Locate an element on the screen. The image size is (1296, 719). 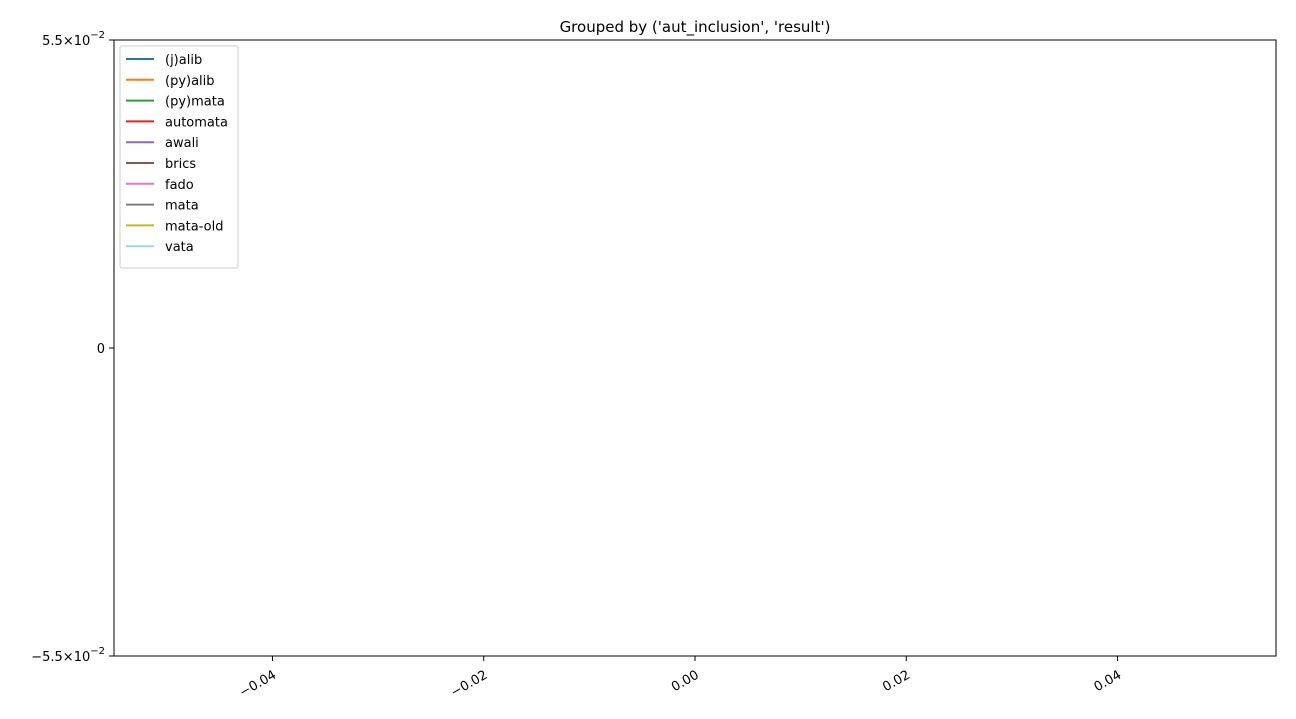
legend-label: awali is located at coordinates (182, 143).